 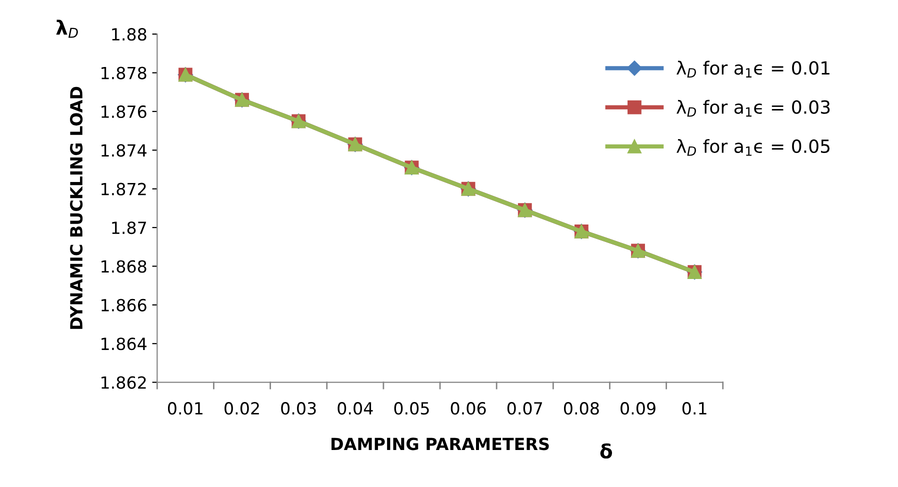 I want to click on text: λ$_{D}$, so click(x=67, y=29).